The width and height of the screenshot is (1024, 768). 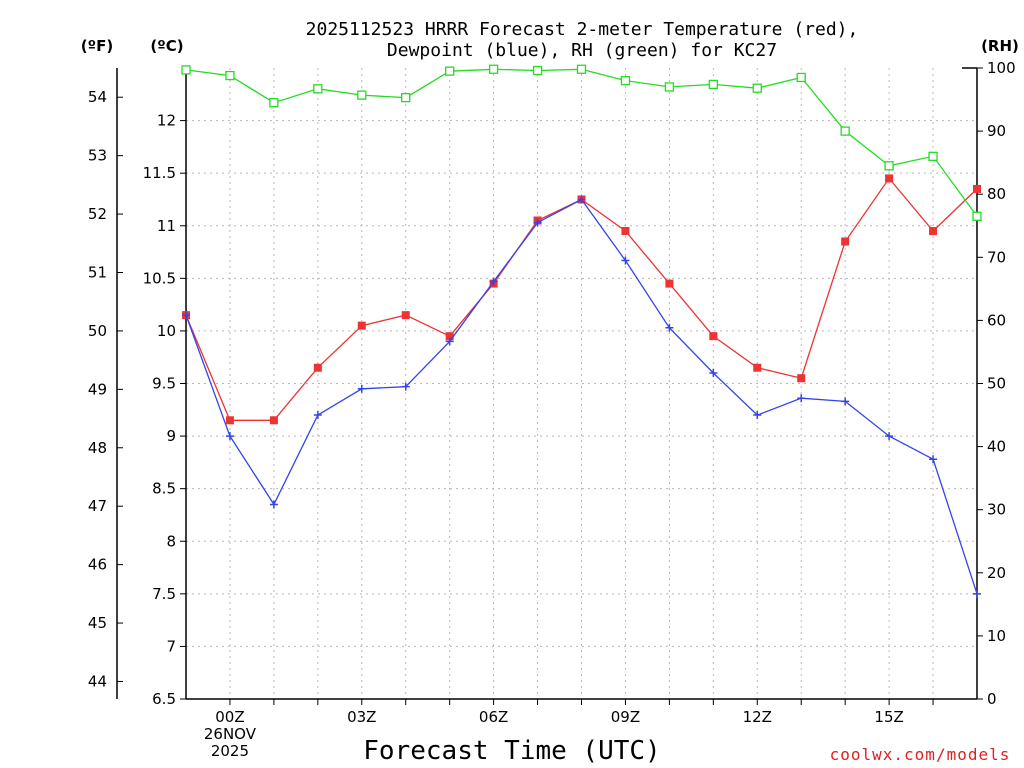 What do you see at coordinates (996, 384) in the screenshot?
I see `rh-tick-label: 50` at bounding box center [996, 384].